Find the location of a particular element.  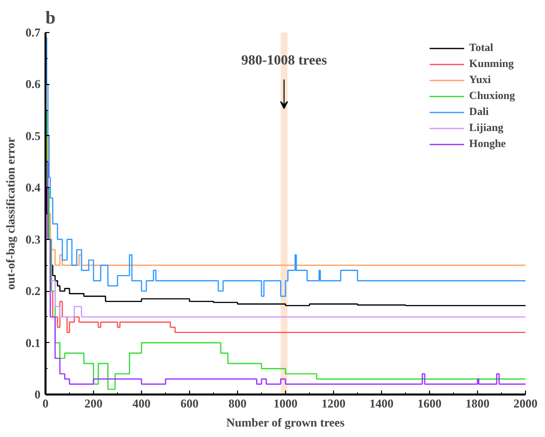

x-tick-label: 1600 is located at coordinates (430, 403).